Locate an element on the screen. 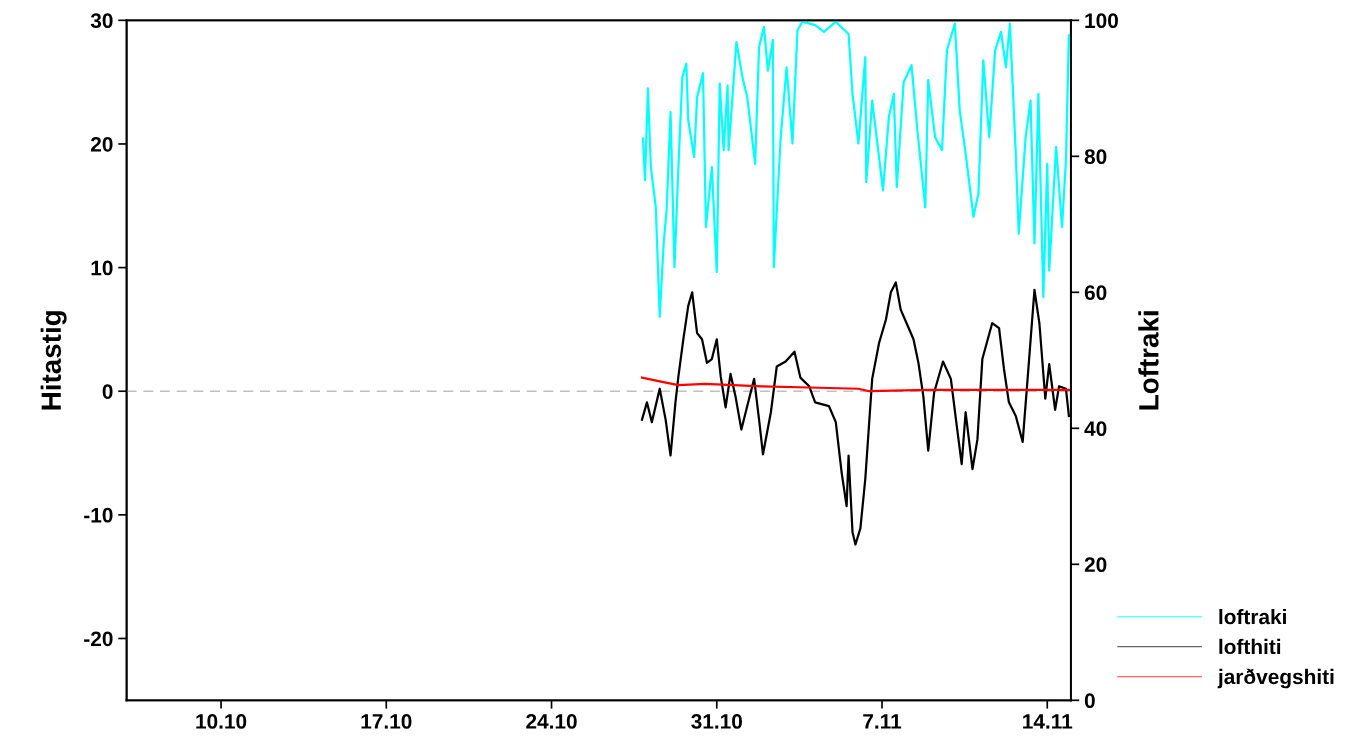 The image size is (1347, 753). x-tick-label: 17.10 is located at coordinates (386, 721).